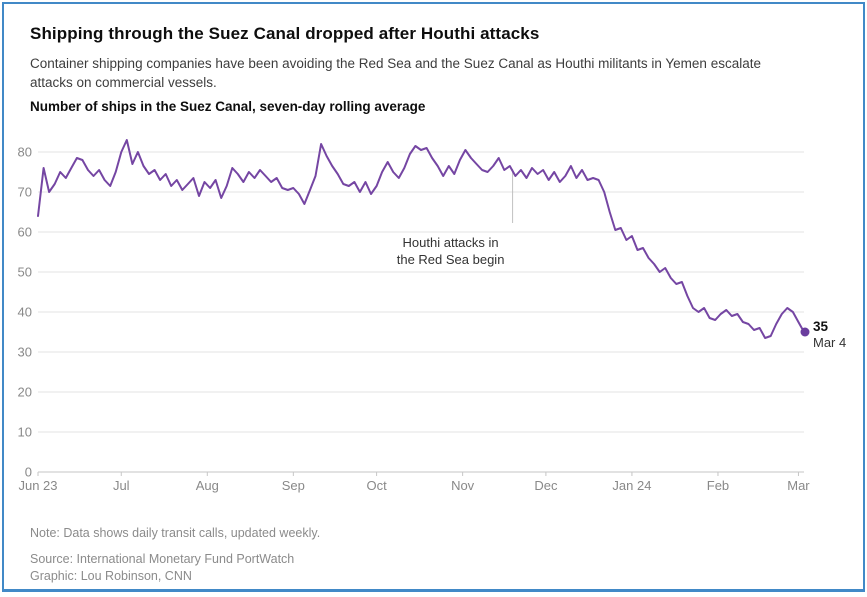  Describe the element at coordinates (28, 472) in the screenshot. I see `y-axis-tick-label: 0` at that location.